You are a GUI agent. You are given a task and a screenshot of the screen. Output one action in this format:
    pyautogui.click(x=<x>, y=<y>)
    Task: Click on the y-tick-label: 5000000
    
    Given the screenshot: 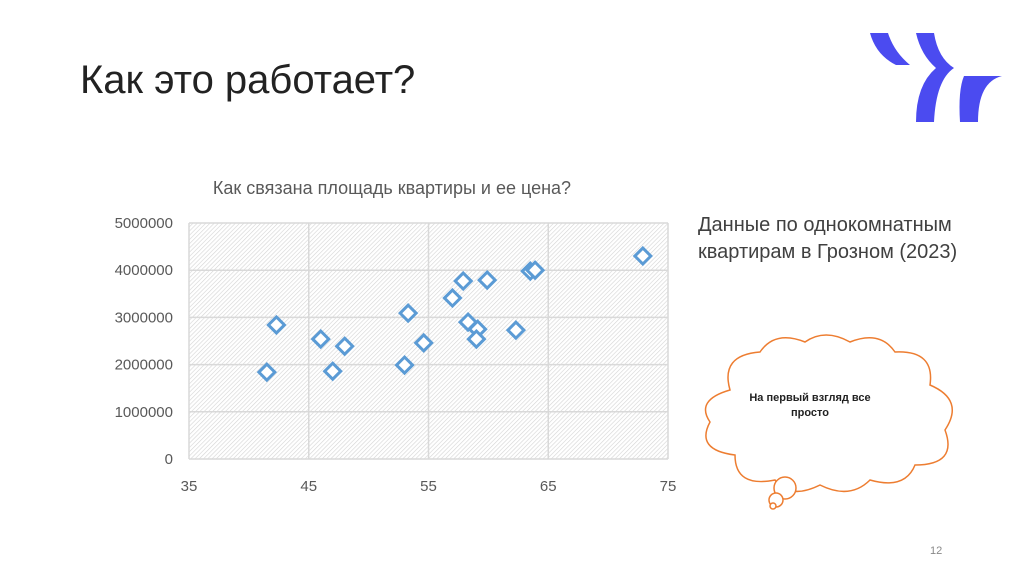 What is the action you would take?
    pyautogui.click(x=144, y=223)
    